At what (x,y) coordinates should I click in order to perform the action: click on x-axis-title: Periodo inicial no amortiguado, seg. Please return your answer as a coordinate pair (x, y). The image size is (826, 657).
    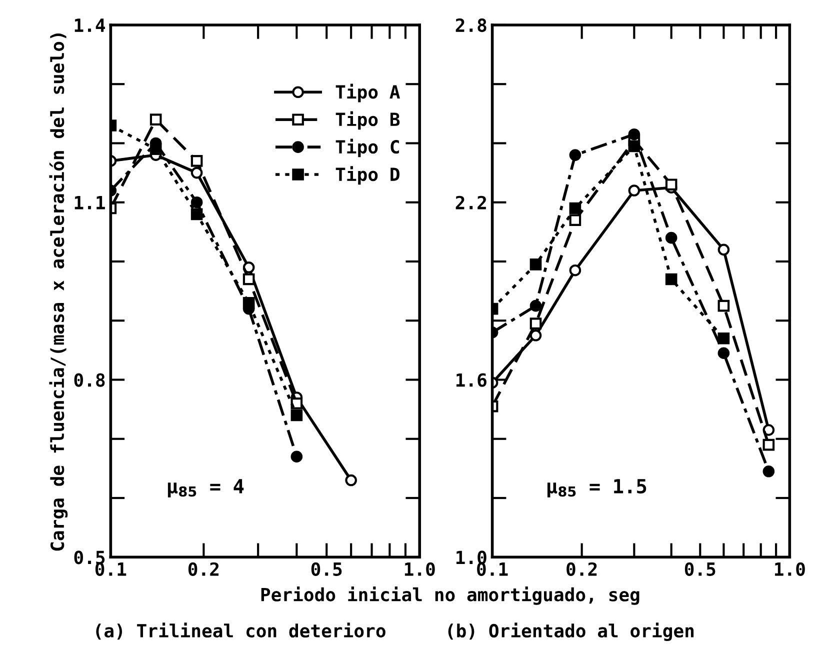
    Looking at the image, I should click on (450, 595).